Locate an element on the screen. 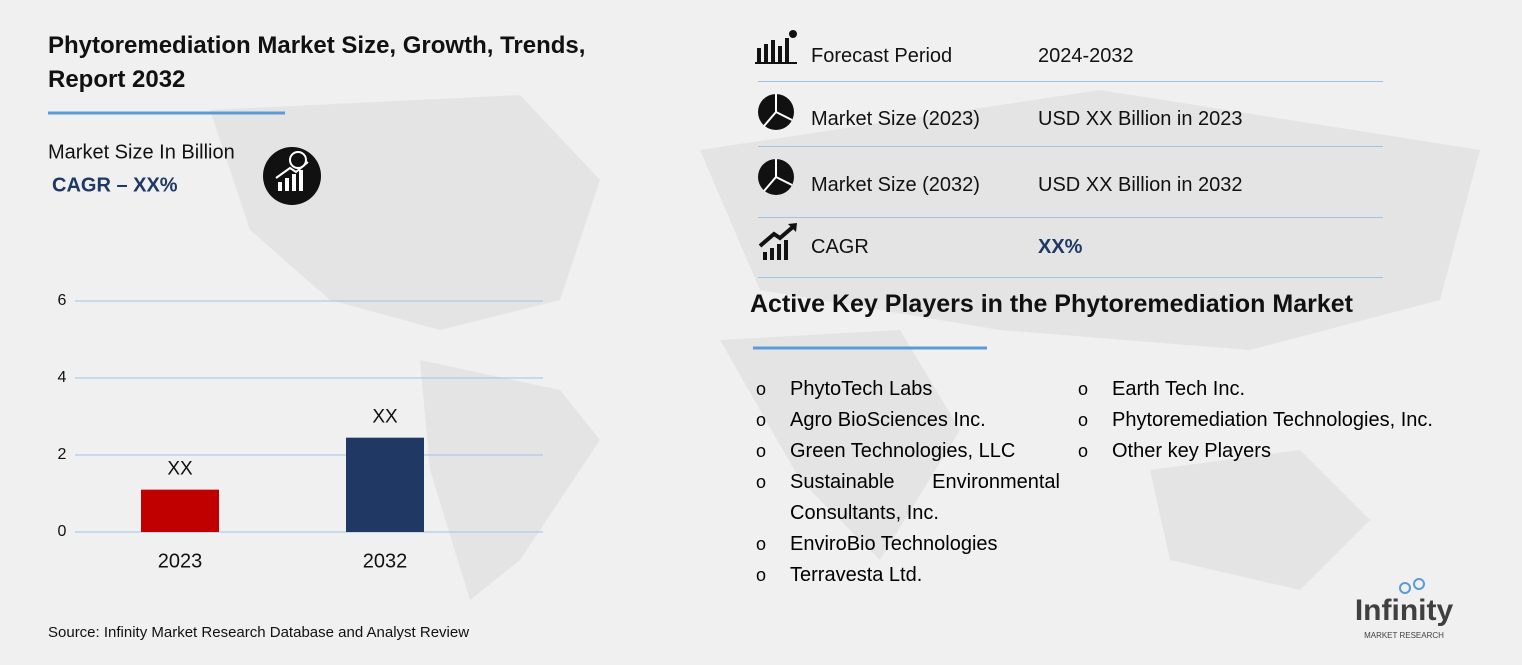  y-tick-label: 2 is located at coordinates (62, 454).